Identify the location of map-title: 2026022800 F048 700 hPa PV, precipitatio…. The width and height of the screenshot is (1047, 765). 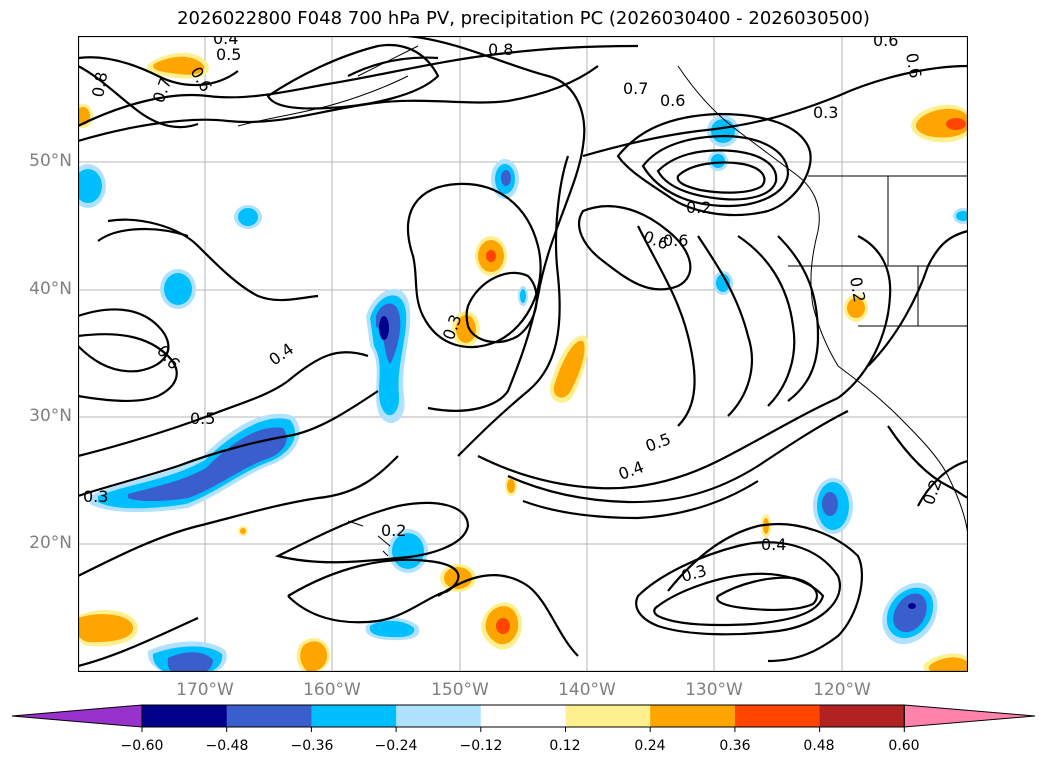
(523, 18).